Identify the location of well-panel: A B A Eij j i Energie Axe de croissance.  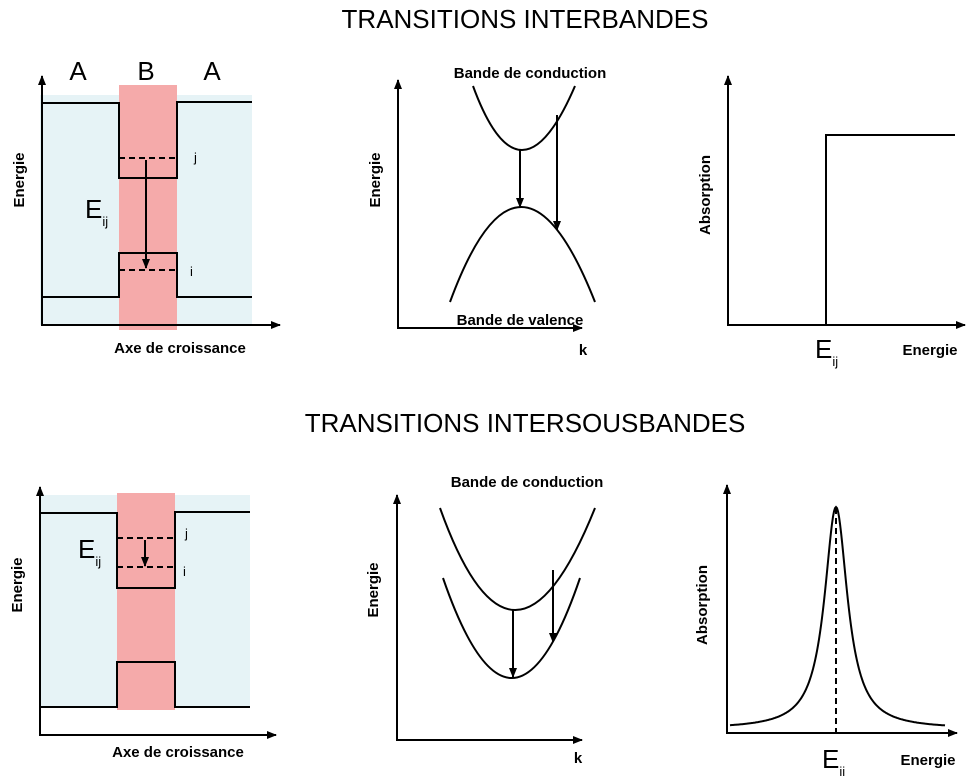
(146, 206).